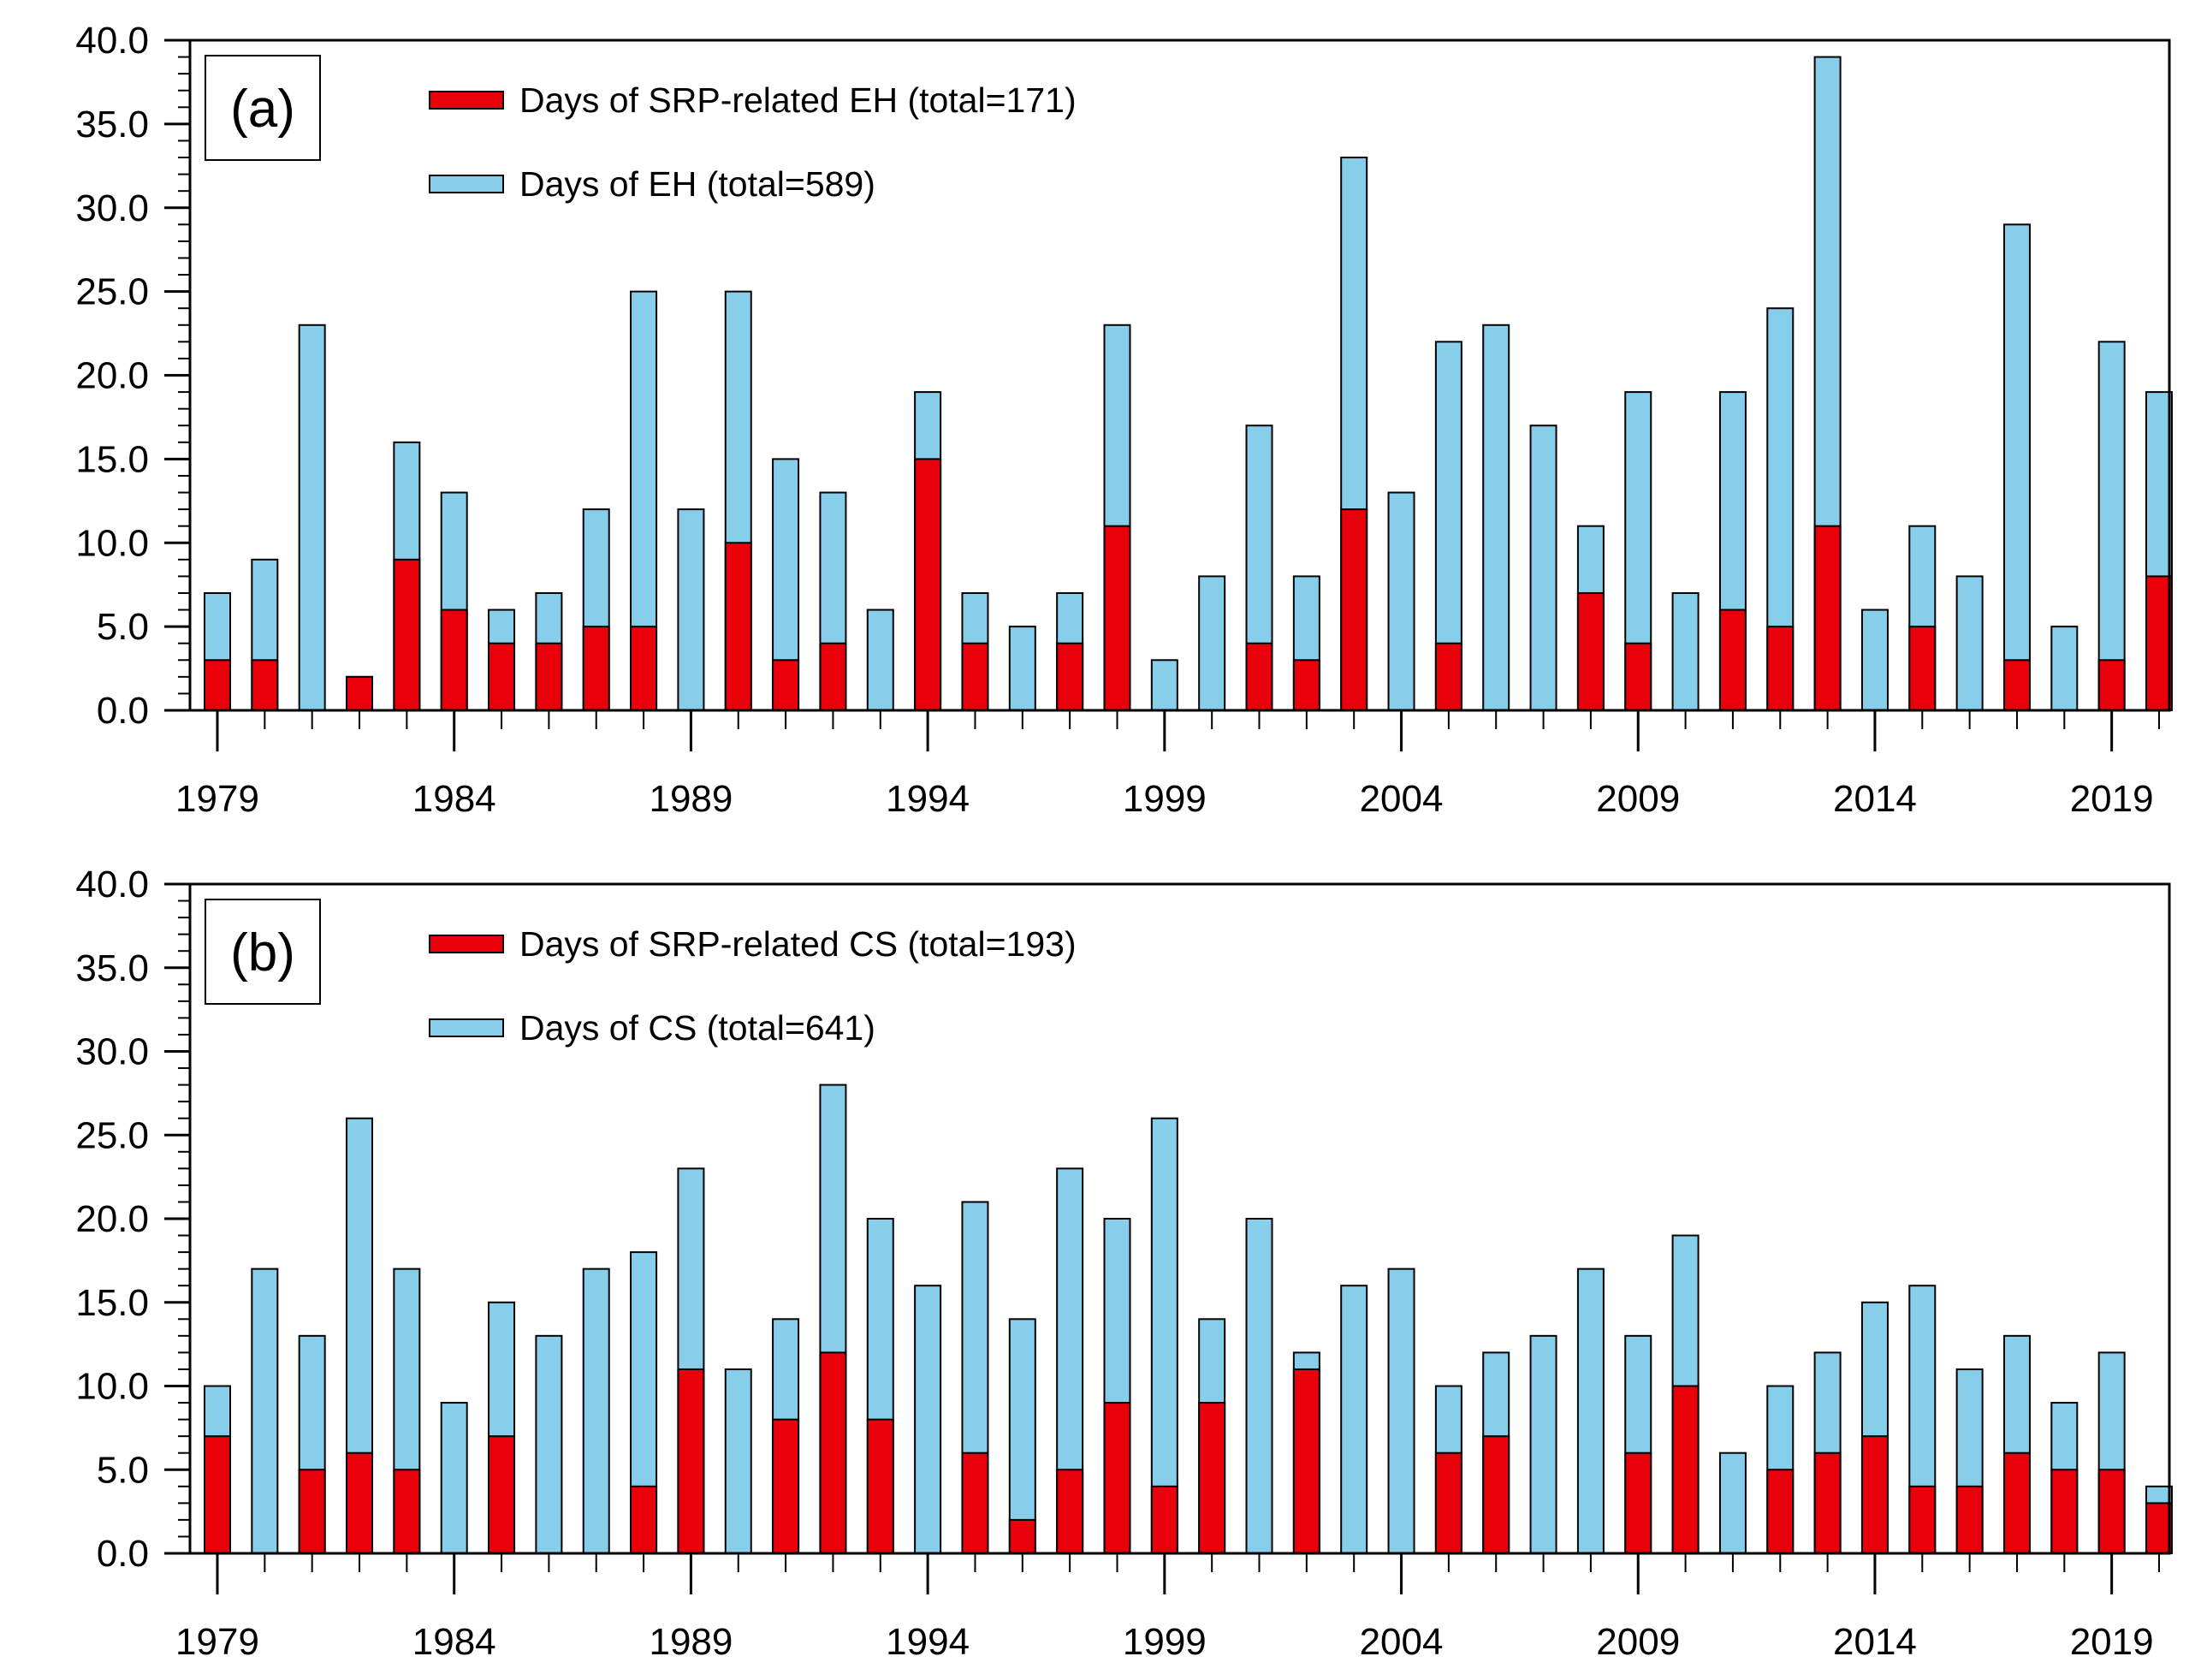 The height and width of the screenshot is (1680, 2201). What do you see at coordinates (928, 1642) in the screenshot?
I see `x-tick-label-b-1994: 1994` at bounding box center [928, 1642].